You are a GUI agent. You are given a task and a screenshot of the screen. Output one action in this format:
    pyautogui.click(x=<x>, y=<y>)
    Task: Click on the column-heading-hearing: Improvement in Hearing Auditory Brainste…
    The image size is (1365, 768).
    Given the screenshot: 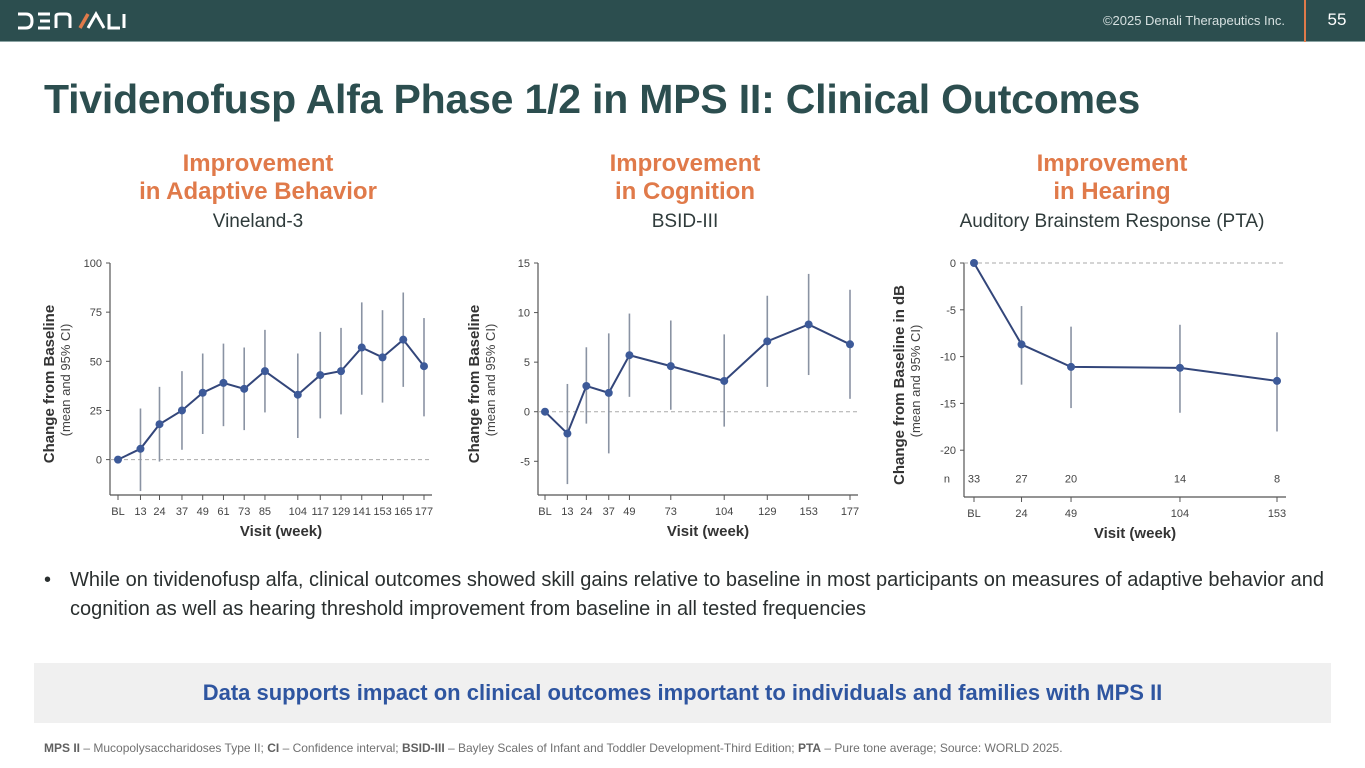 What is the action you would take?
    pyautogui.click(x=1112, y=192)
    